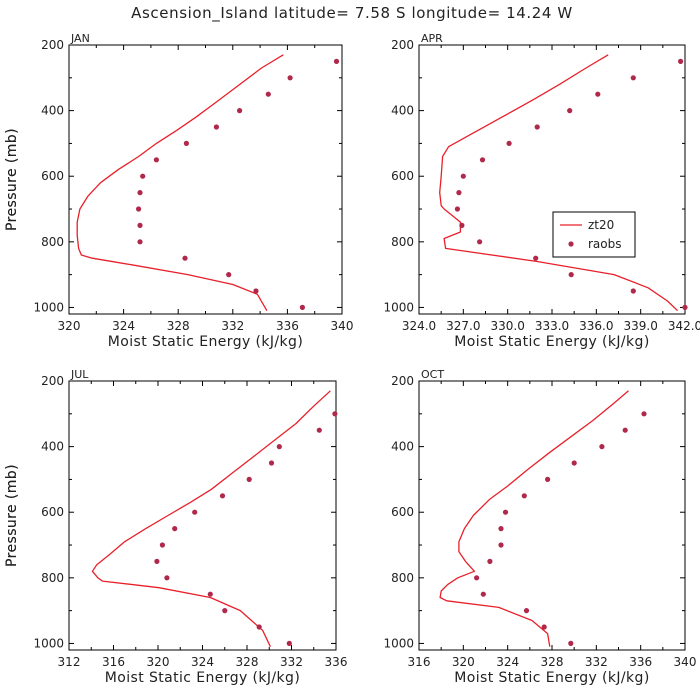 Image resolution: width=700 pixels, height=700 pixels. Describe the element at coordinates (79, 374) in the screenshot. I see `panel-title: JUL` at that location.